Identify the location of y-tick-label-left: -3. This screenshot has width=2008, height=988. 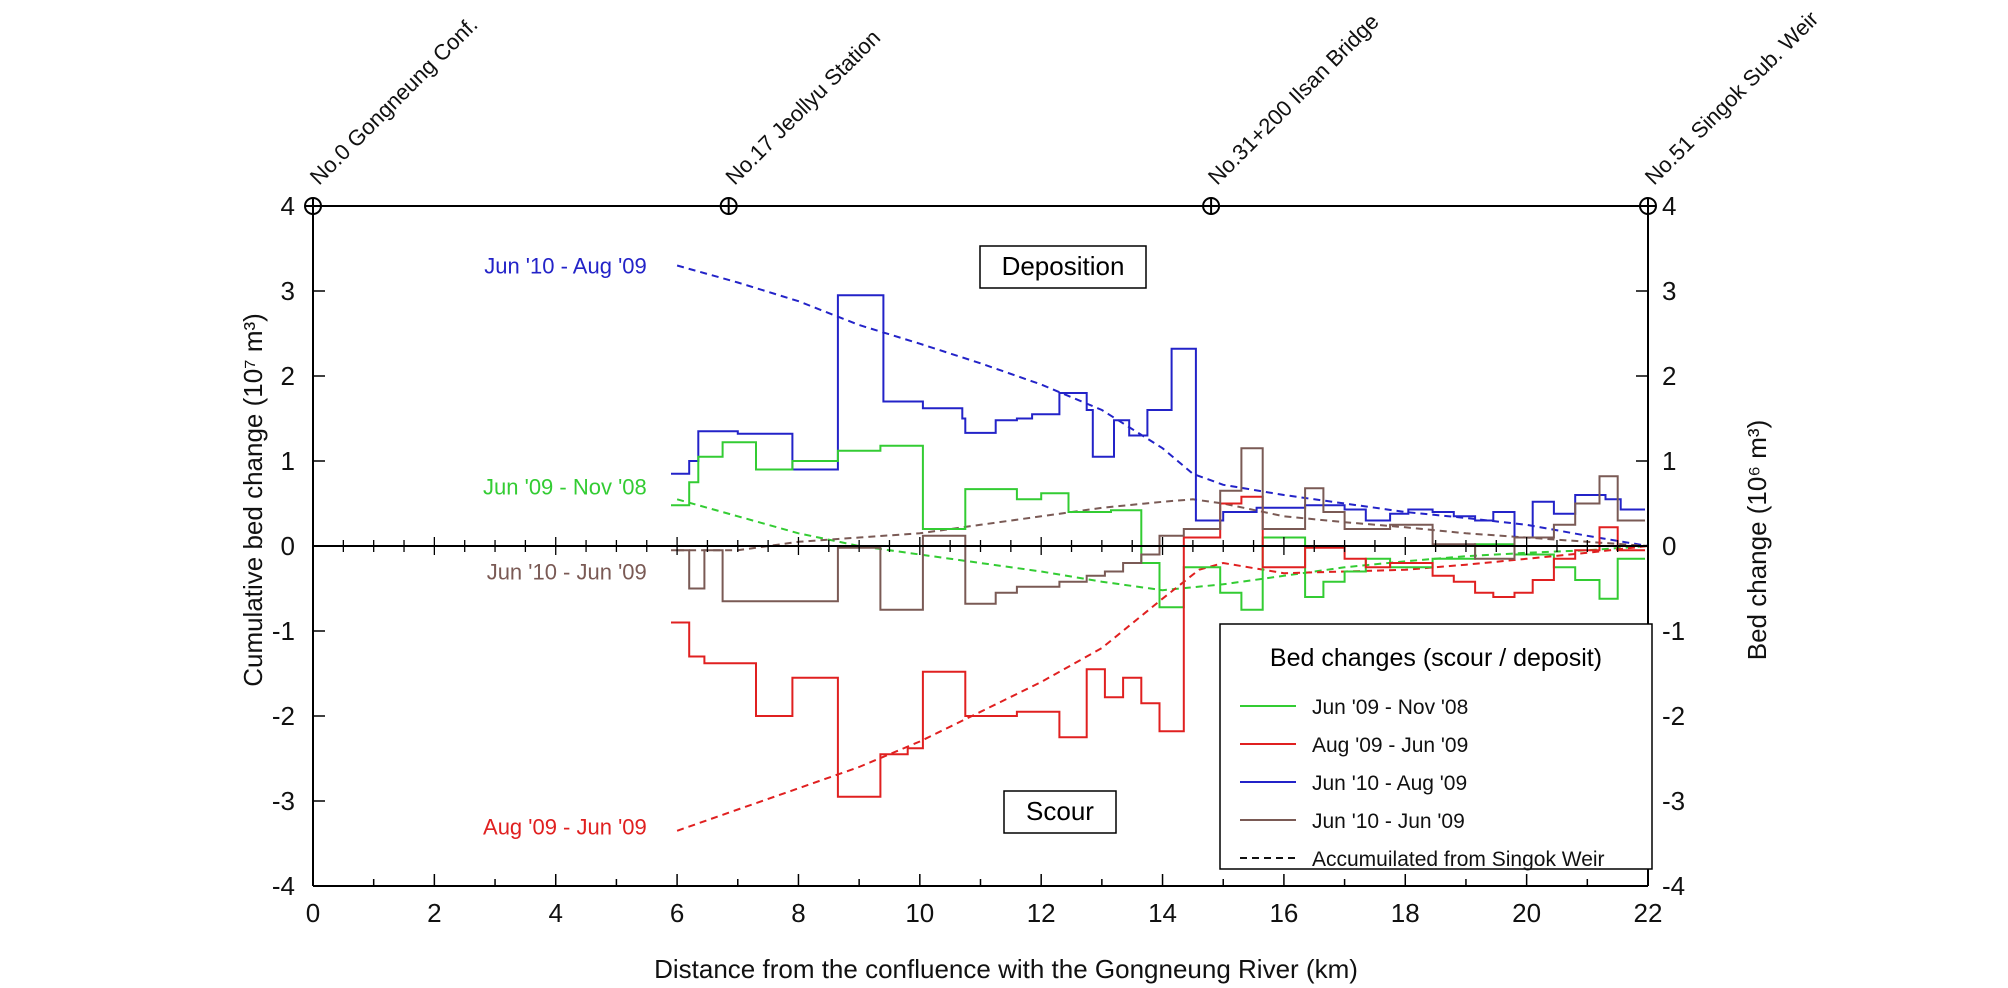
(283, 801).